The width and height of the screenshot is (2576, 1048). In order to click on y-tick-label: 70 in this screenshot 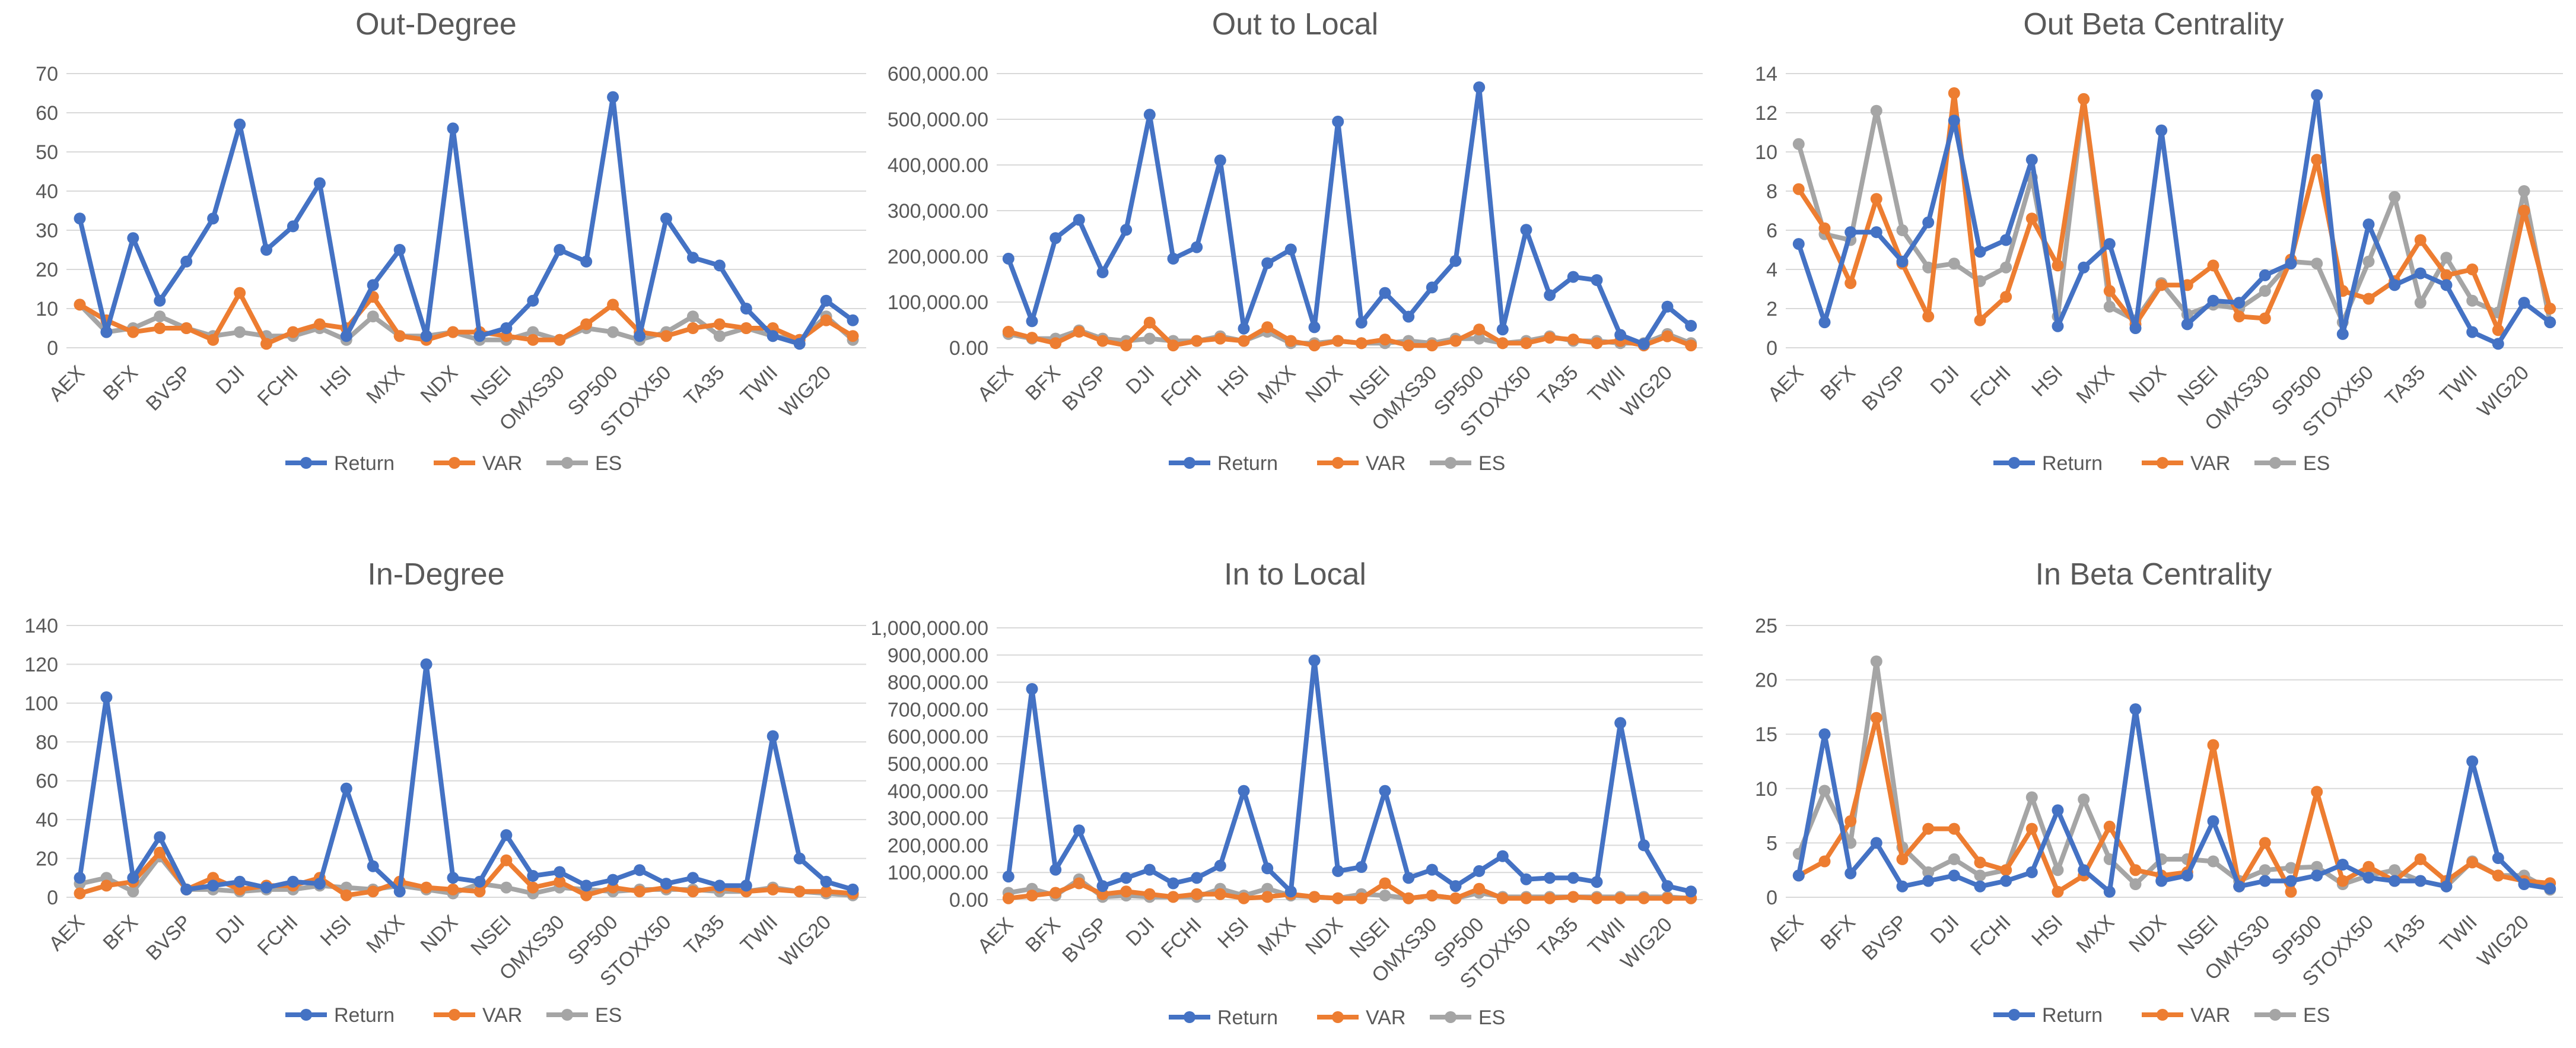, I will do `click(47, 74)`.